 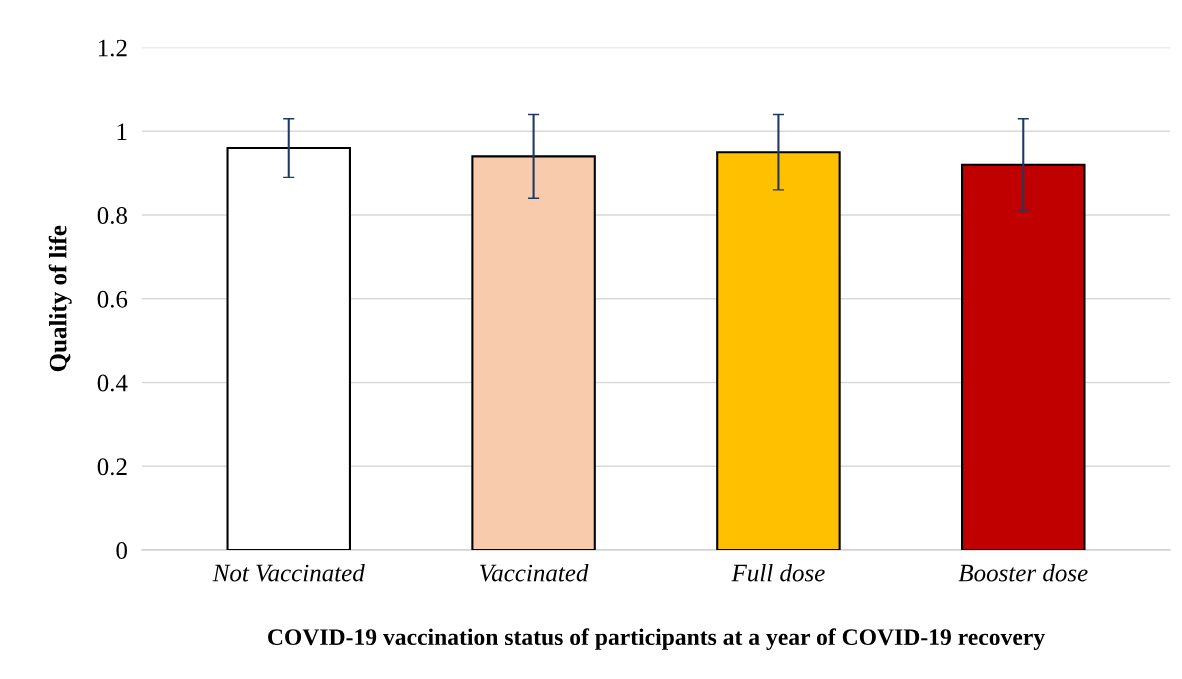 What do you see at coordinates (121, 550) in the screenshot?
I see `y-tick-label: 0` at bounding box center [121, 550].